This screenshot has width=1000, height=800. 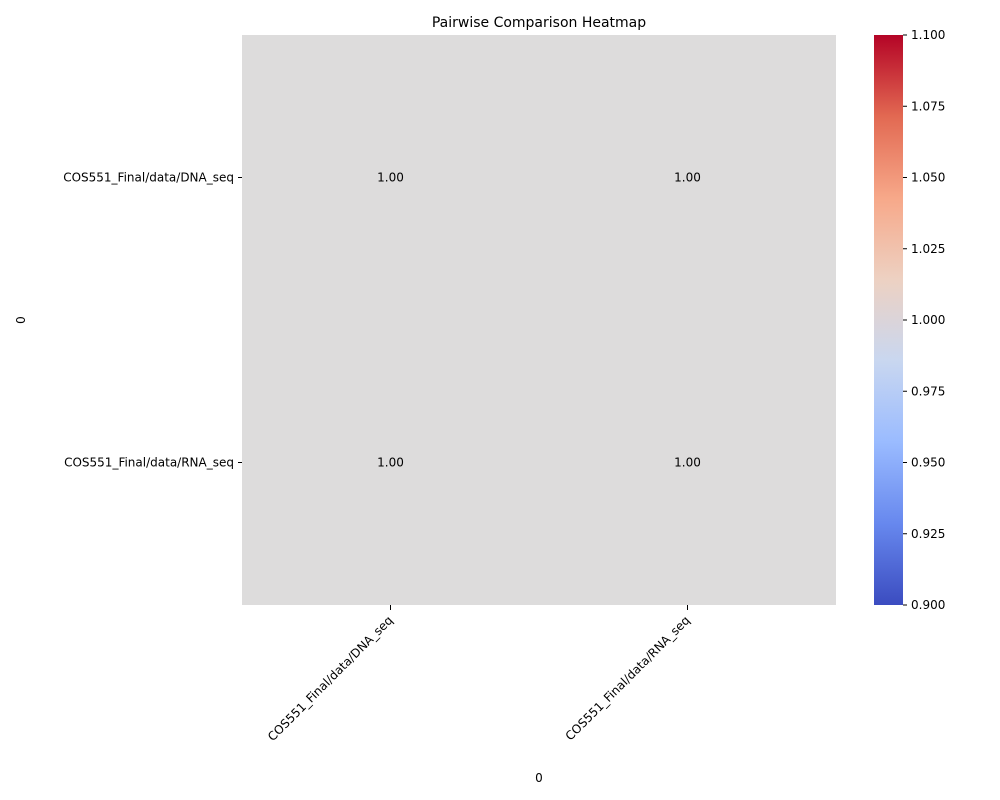 What do you see at coordinates (149, 463) in the screenshot?
I see `y-tick-label: COS551_Final/data/RNA_seq` at bounding box center [149, 463].